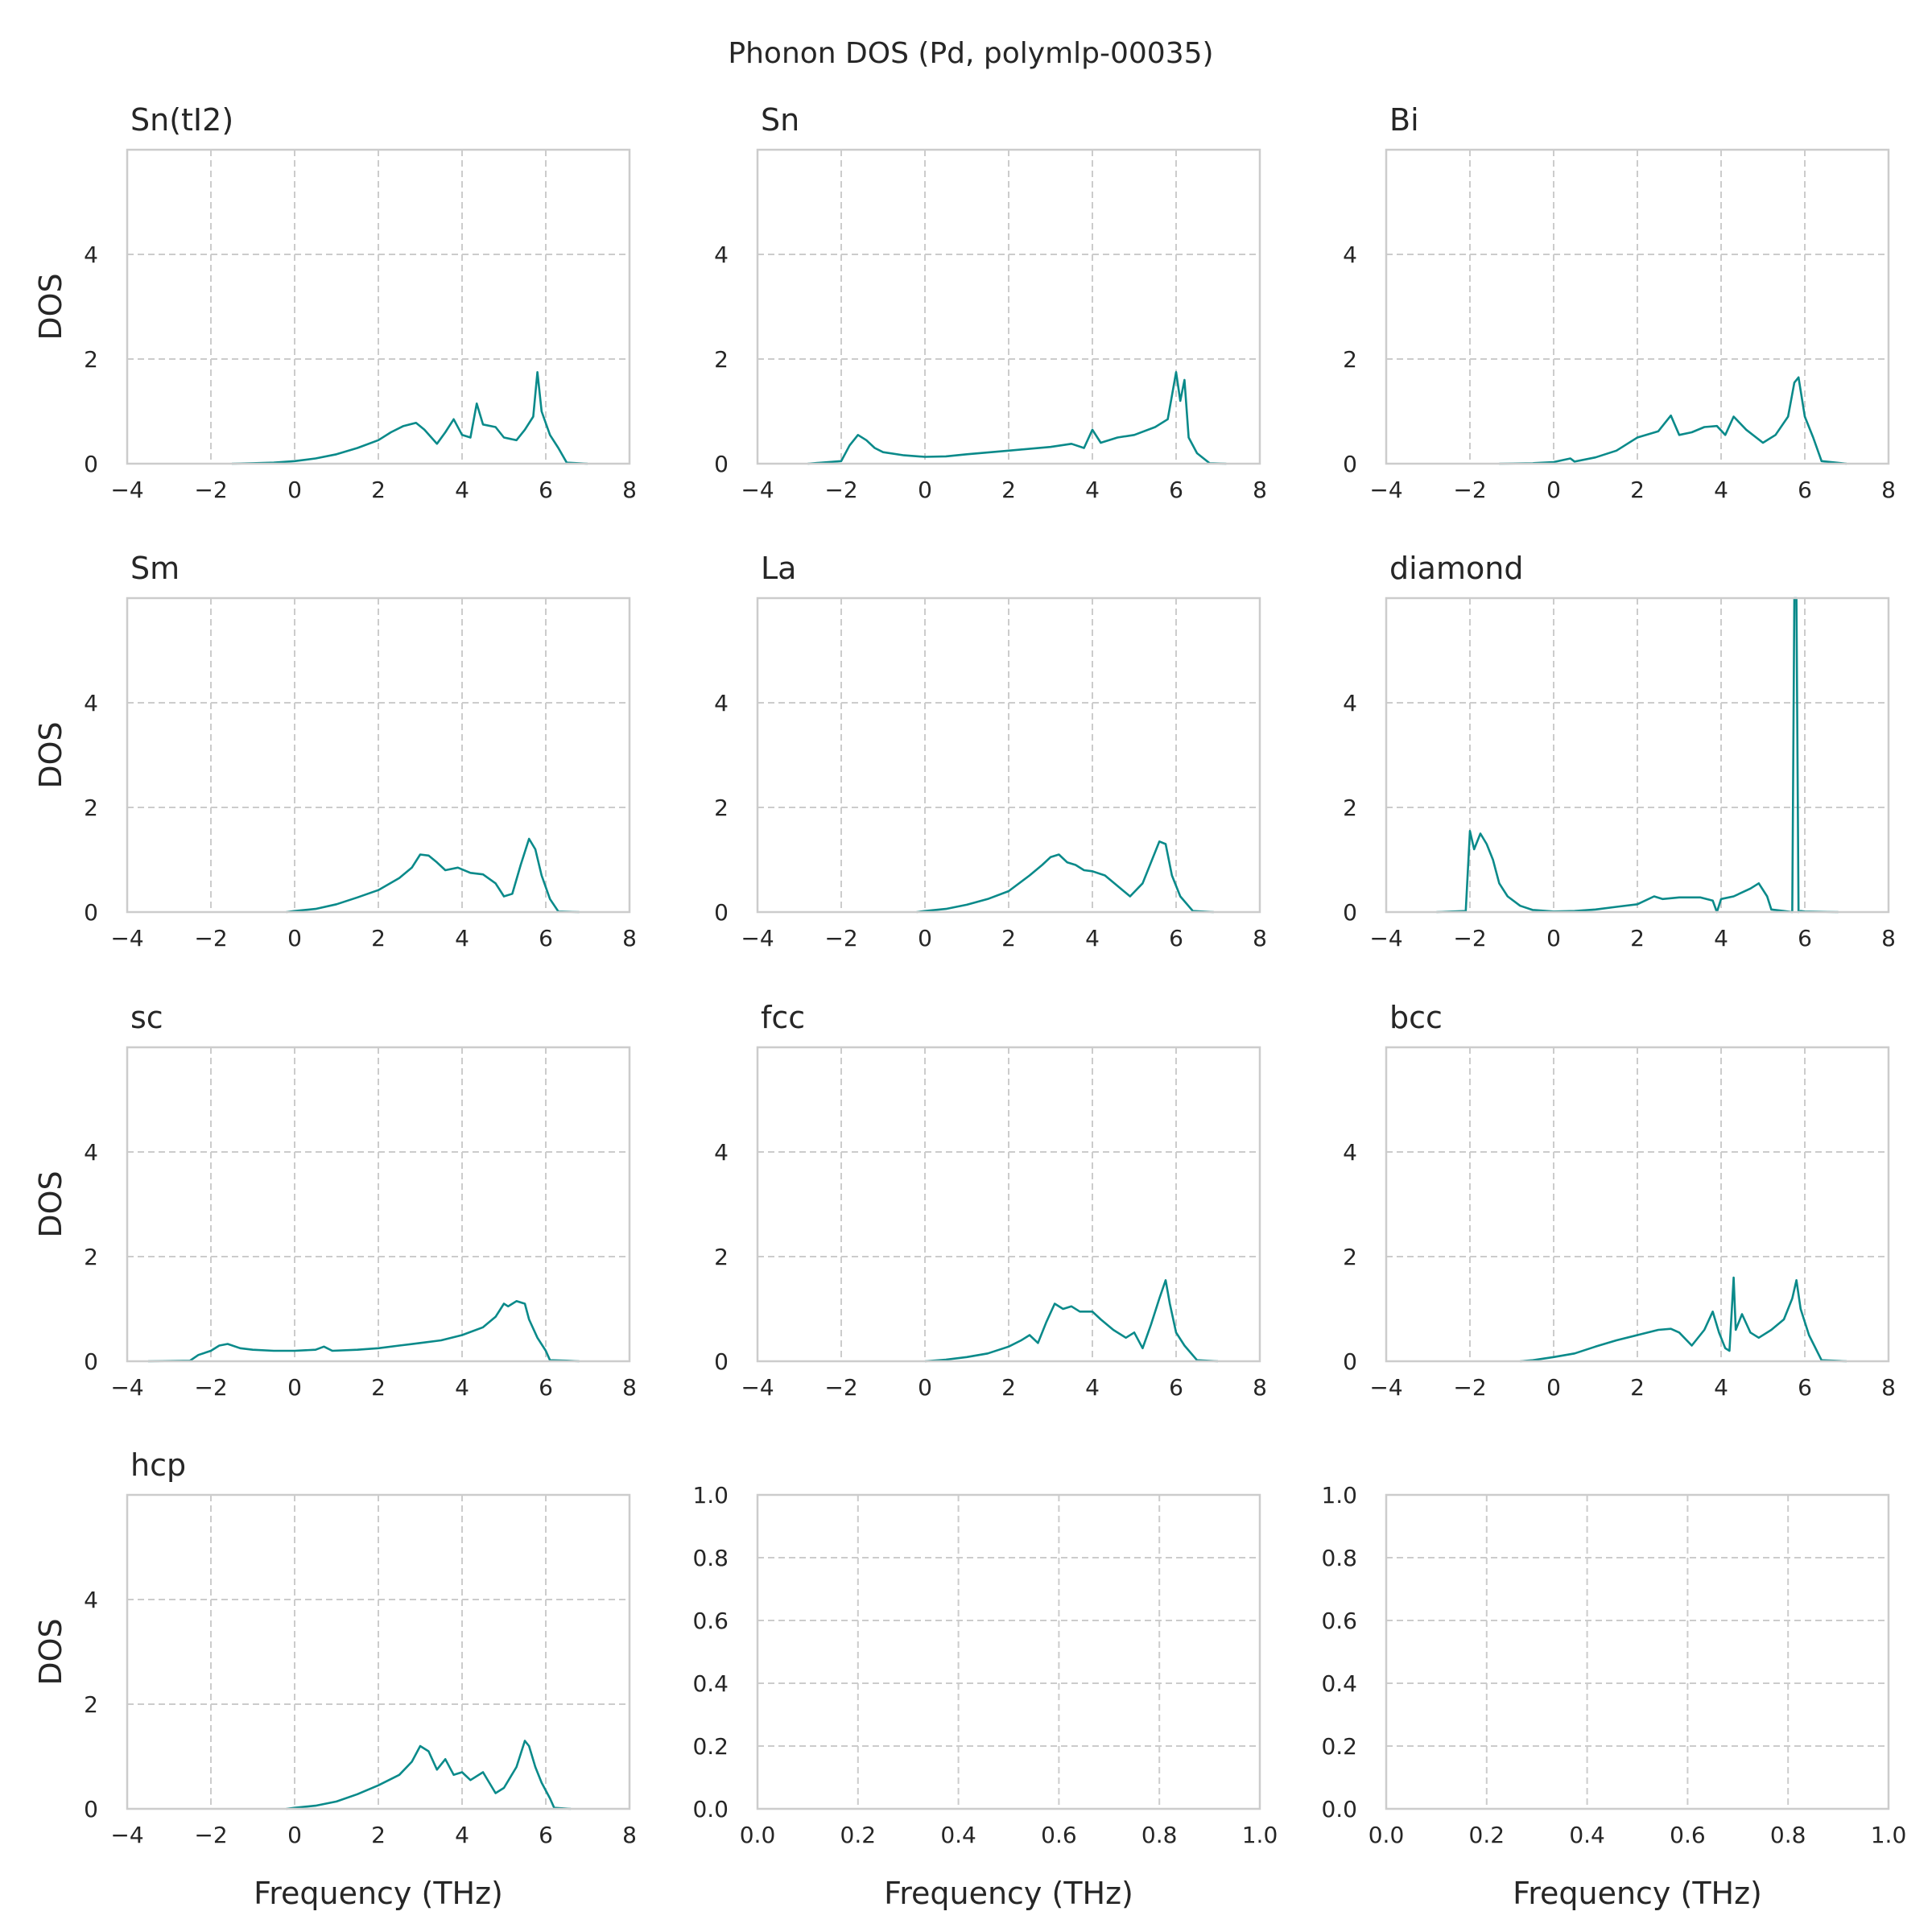 This screenshot has height=1932, width=1932. Describe the element at coordinates (155, 568) in the screenshot. I see `panel-title: Sm` at that location.